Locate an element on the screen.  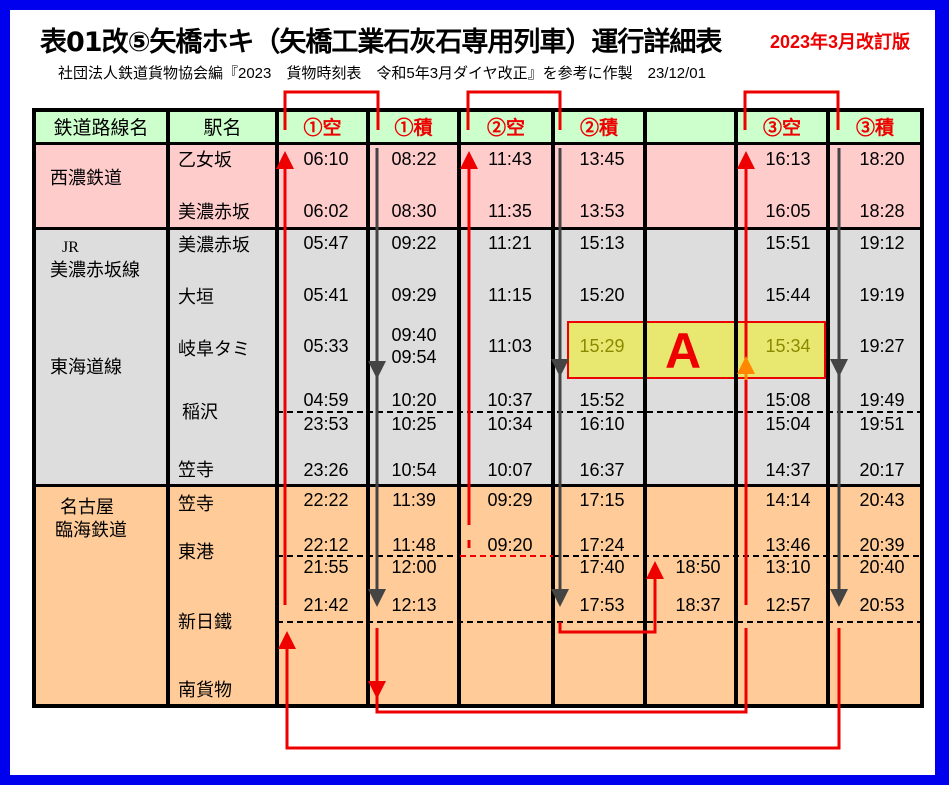
time-cell: 10:20 is located at coordinates (414, 400).